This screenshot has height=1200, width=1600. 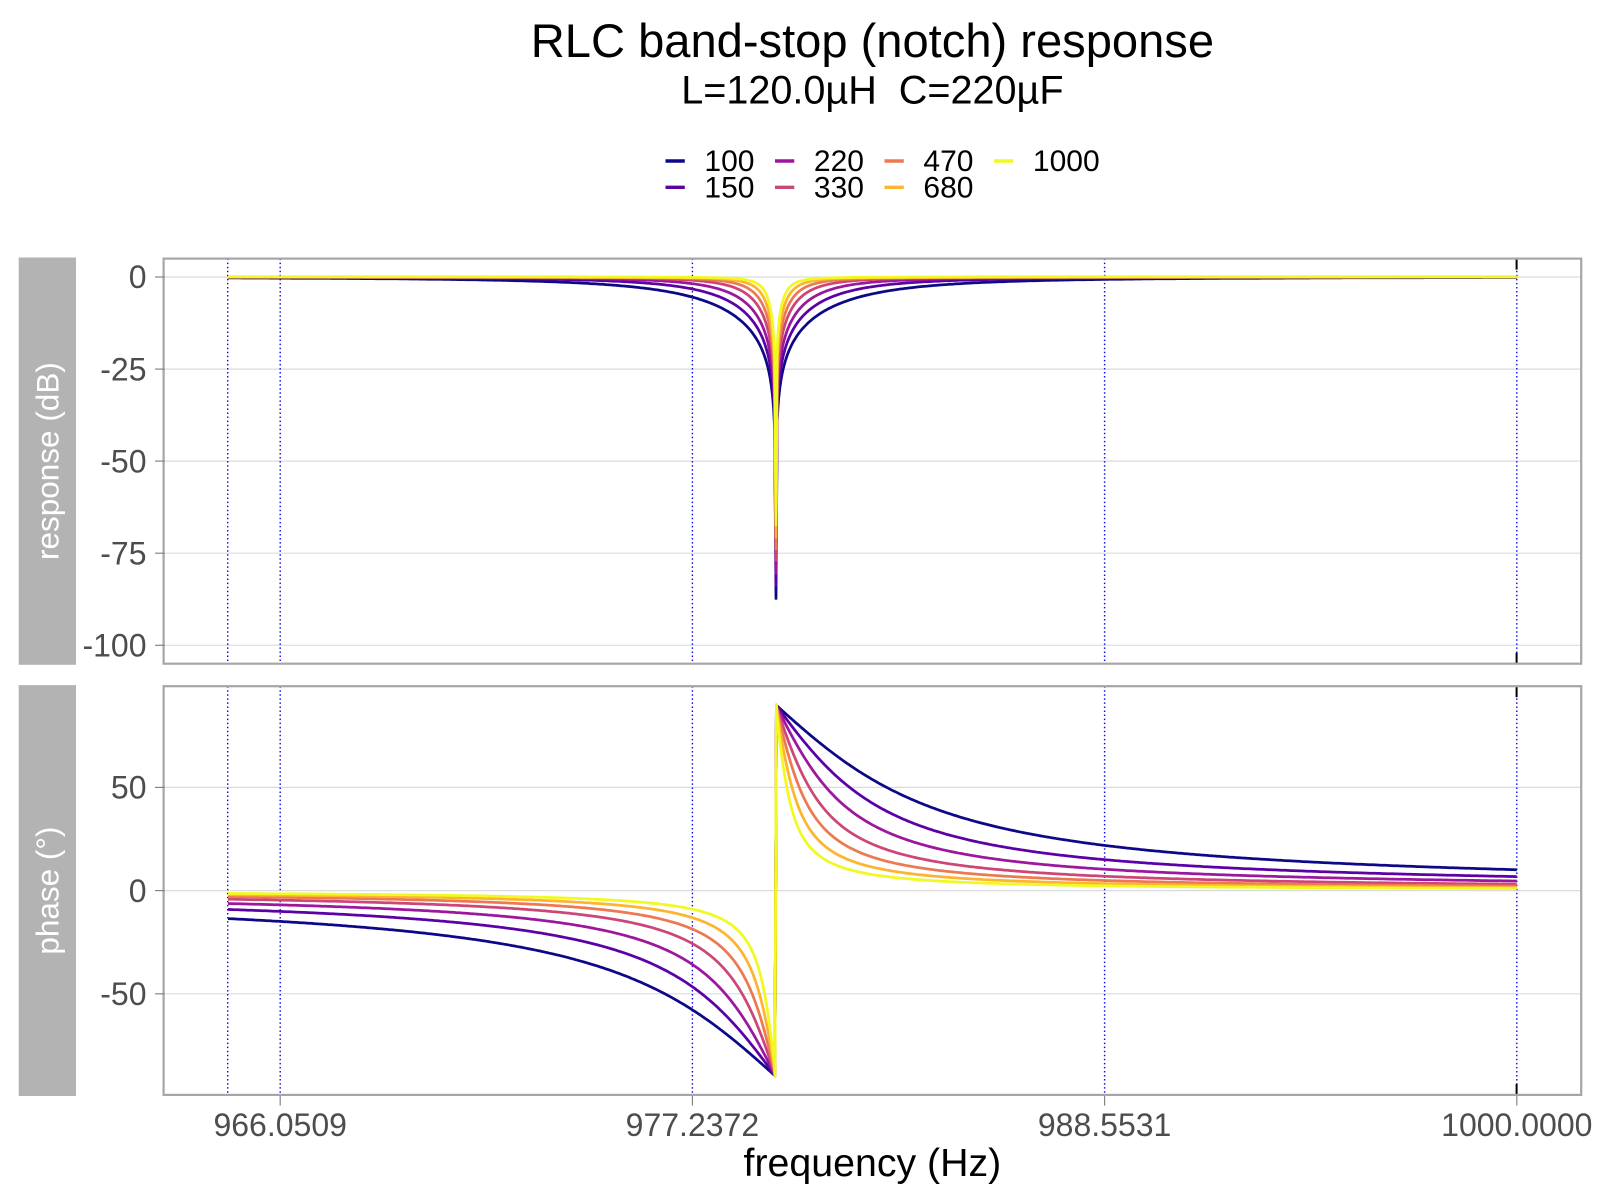 What do you see at coordinates (729, 187) in the screenshot?
I see `svg-text: 150` at bounding box center [729, 187].